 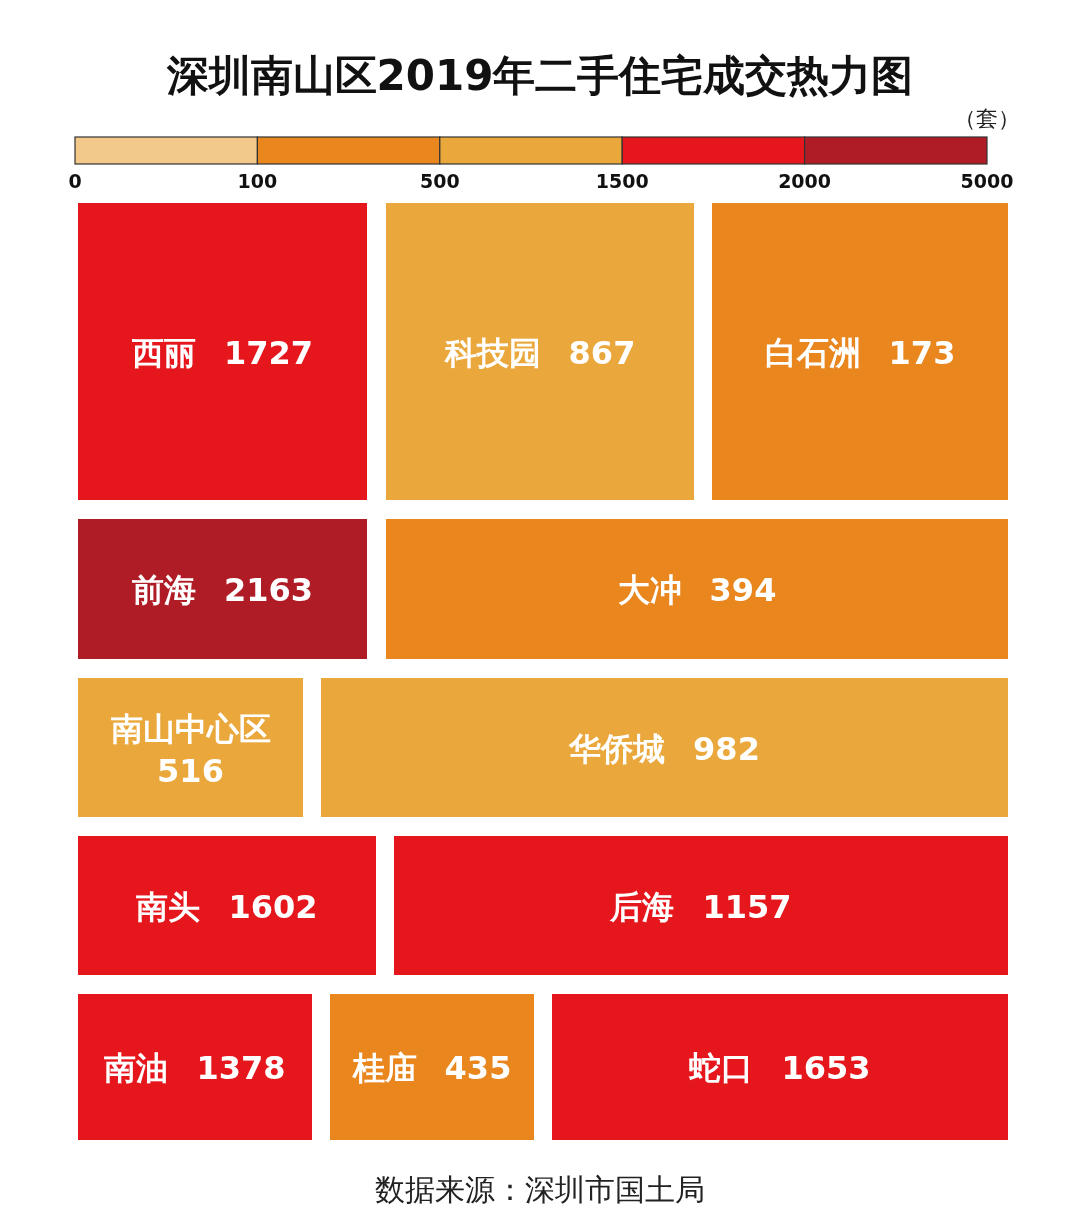 What do you see at coordinates (540, 1189) in the screenshot?
I see `annotation: 数据来源：深圳市国土局` at bounding box center [540, 1189].